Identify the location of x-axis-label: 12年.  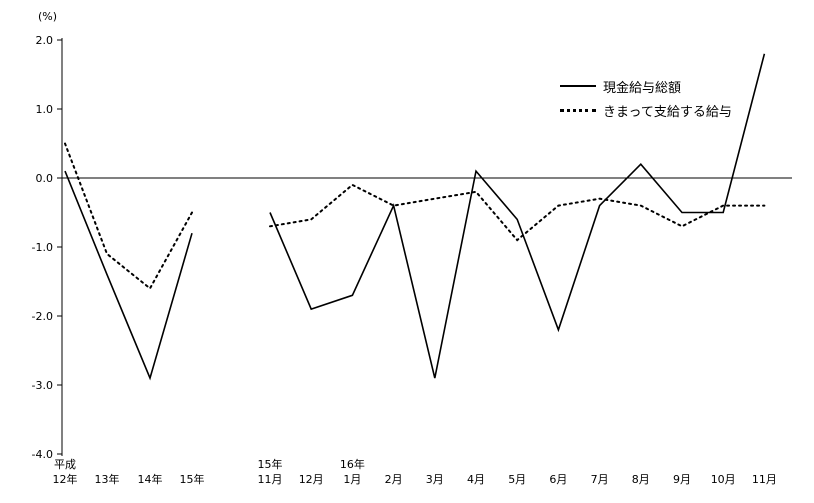
(65, 479).